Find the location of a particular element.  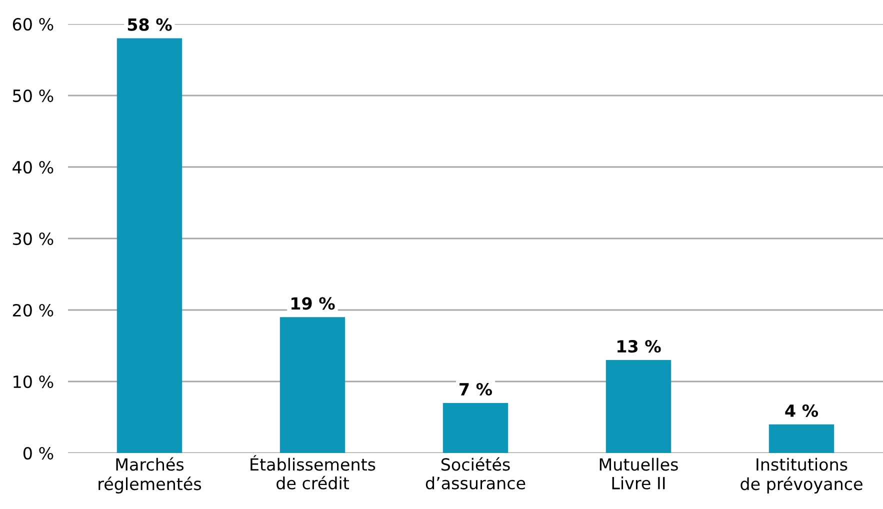

x-tick-label: Mutuelles Livre II is located at coordinates (639, 474).